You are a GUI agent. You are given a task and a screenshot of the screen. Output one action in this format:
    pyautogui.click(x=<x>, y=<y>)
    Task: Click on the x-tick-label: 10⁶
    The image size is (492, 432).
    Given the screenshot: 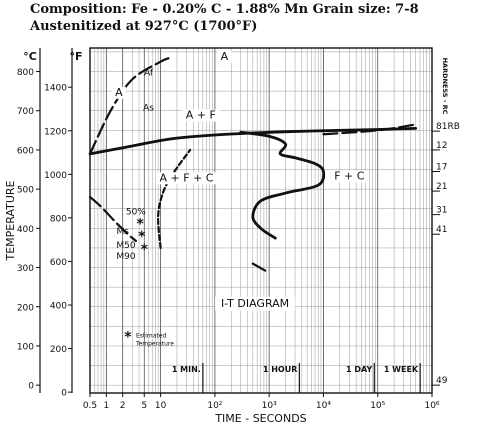 What is the action you would take?
    pyautogui.click(x=431, y=406)
    